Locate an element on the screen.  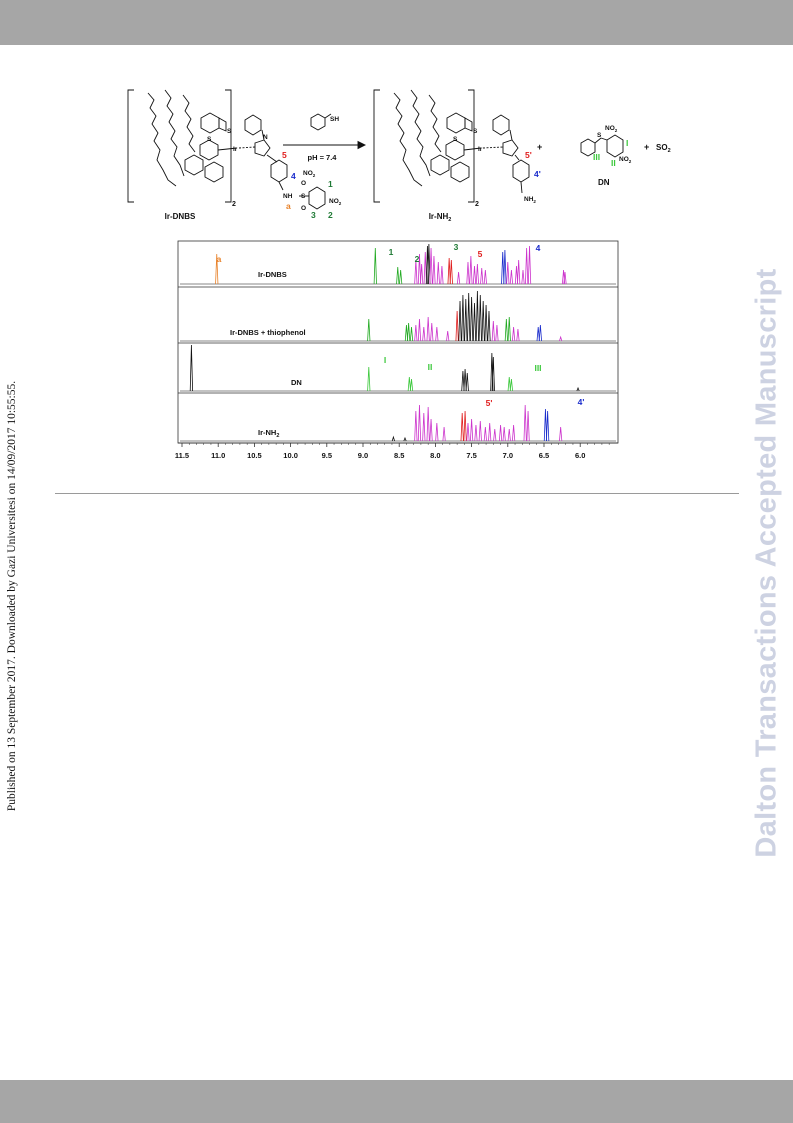
nitro-group: NO2 is located at coordinates (335, 202).